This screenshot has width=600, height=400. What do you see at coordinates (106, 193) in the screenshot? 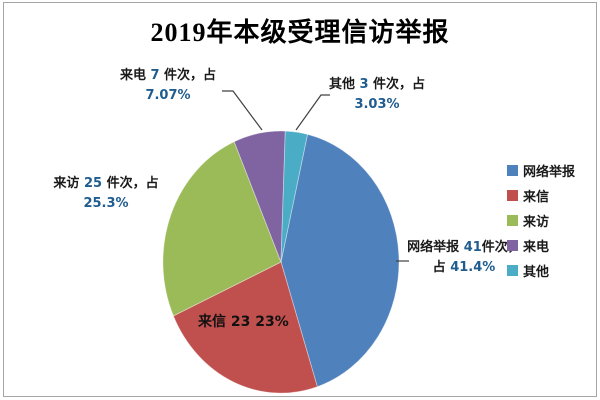
I see `data-label-visit: 来访 25 件次，占 25.3%` at bounding box center [106, 193].